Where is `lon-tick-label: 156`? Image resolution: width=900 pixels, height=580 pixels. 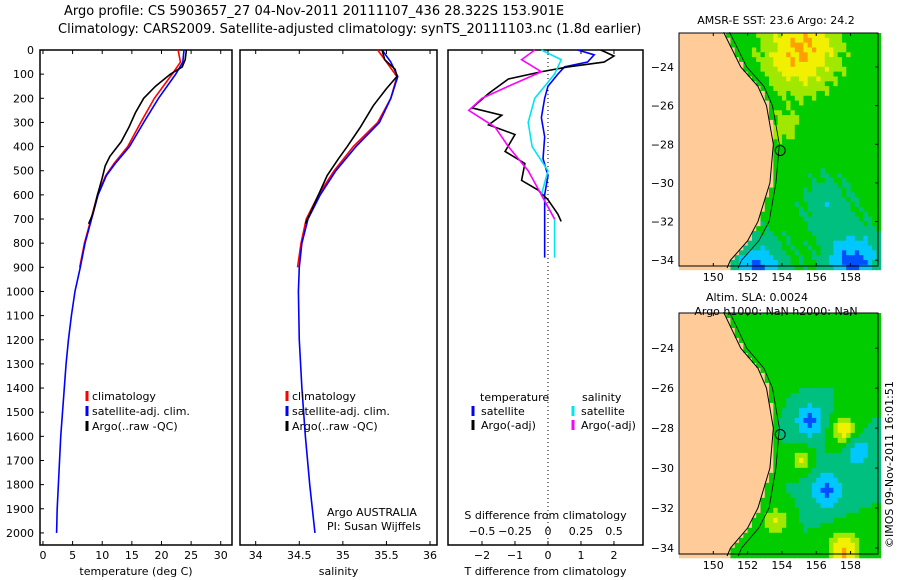
lon-tick-label: 156 is located at coordinates (816, 277).